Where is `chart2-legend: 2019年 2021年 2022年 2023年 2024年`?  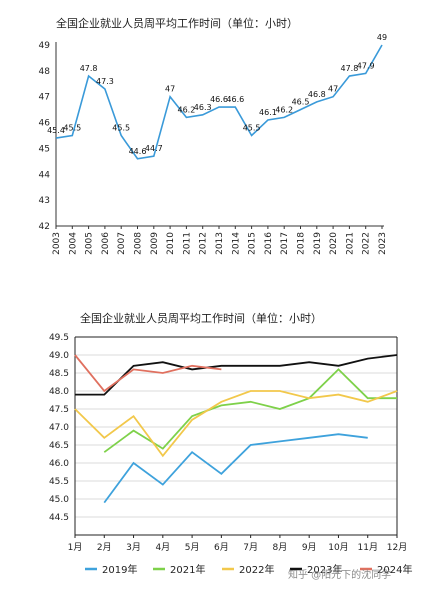
chart2-legend: 2019年 2021年 2022年 2023年 2024年 is located at coordinates (248, 569).